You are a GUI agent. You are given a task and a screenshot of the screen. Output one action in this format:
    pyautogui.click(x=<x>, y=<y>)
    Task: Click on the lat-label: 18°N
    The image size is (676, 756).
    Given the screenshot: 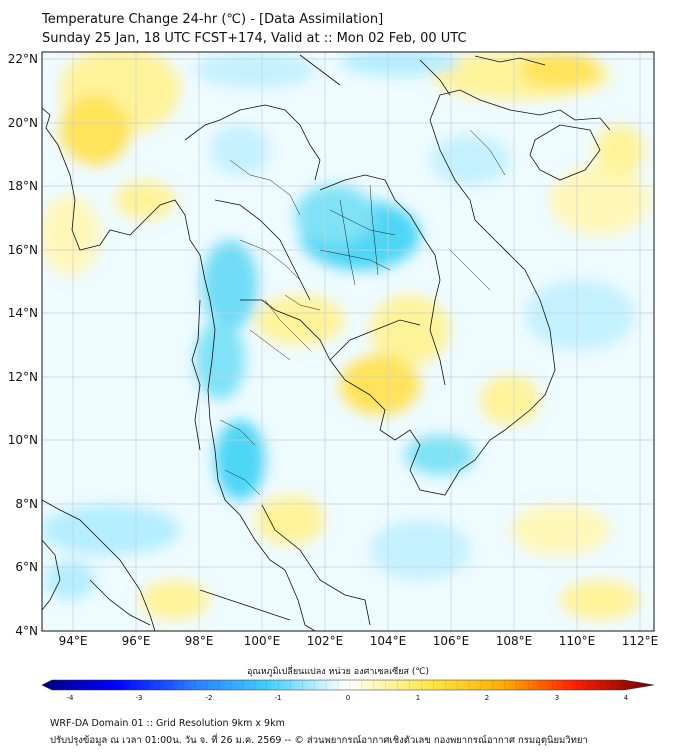 What is the action you would take?
    pyautogui.click(x=23, y=186)
    